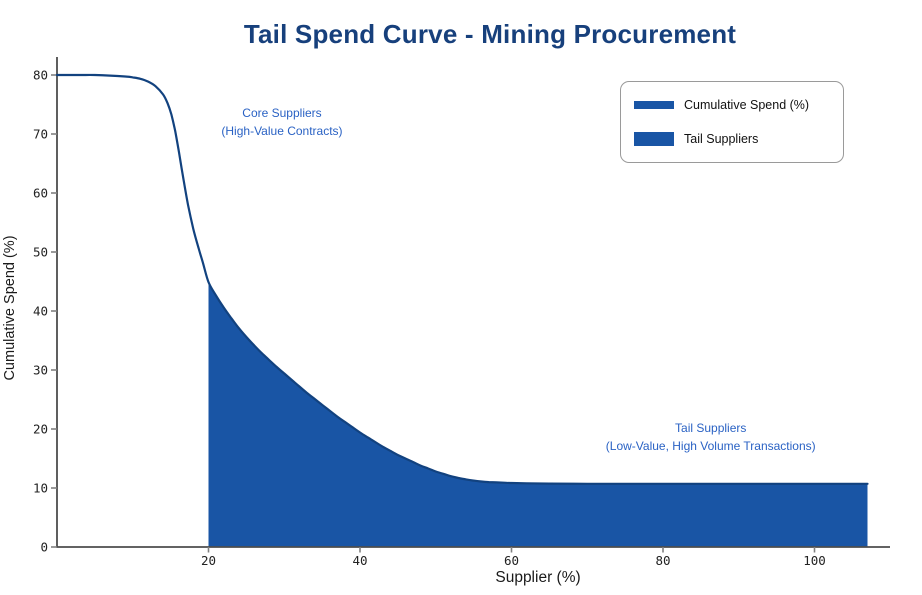 This screenshot has width=922, height=595. Describe the element at coordinates (538, 577) in the screenshot. I see `x-axis-label: Supplier (%)` at that location.